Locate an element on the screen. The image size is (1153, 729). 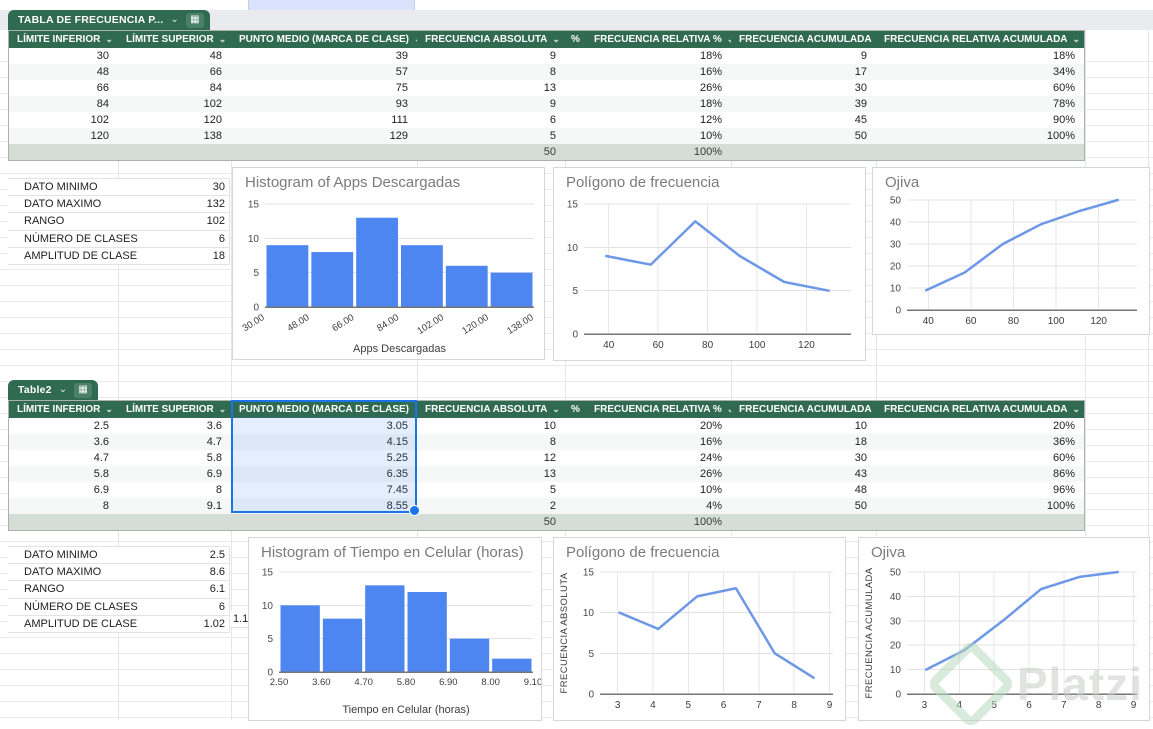
table-cell: 90% is located at coordinates (1063, 120).